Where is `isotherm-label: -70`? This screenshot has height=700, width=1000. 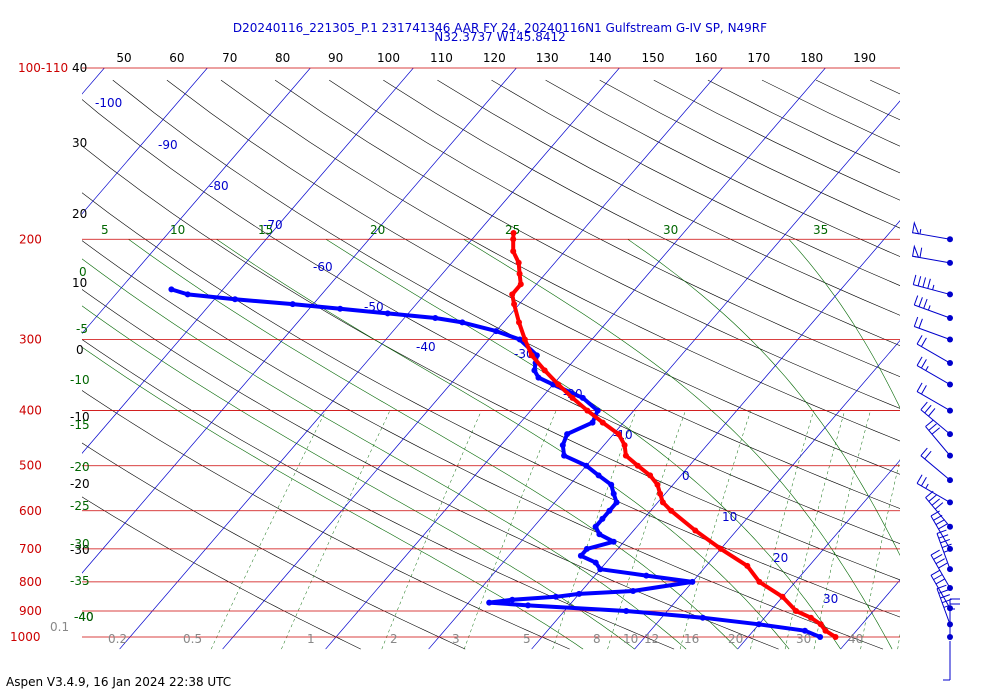 isotherm-label: -70 is located at coordinates (273, 225).